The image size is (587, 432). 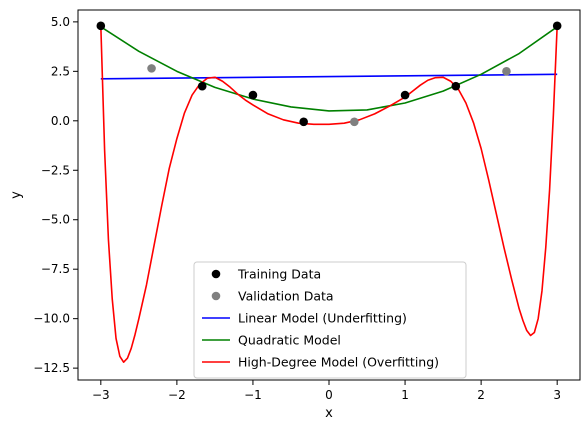 What do you see at coordinates (55, 195) in the screenshot?
I see `y-axis-ticks: 5.0 2.5 0.0 −2.5 −5.0 −7.5 −10.0 −12.5` at bounding box center [55, 195].